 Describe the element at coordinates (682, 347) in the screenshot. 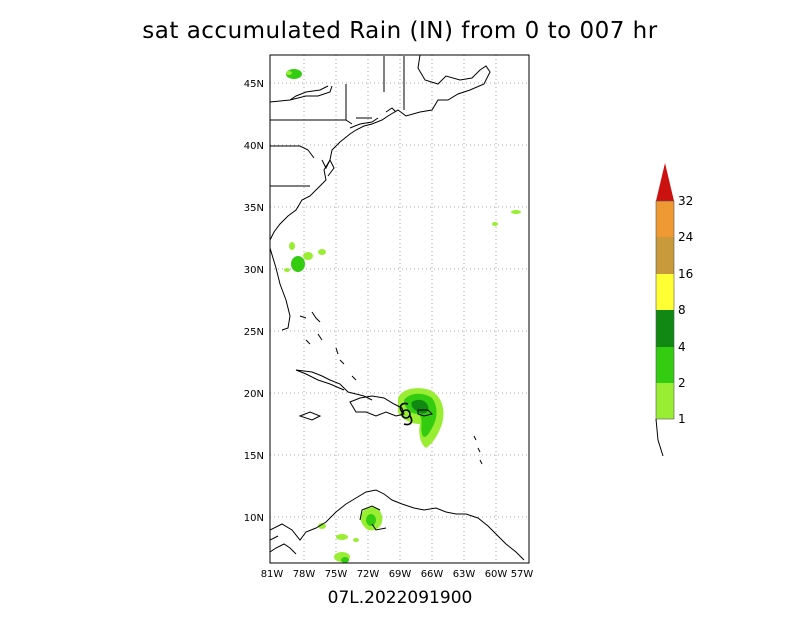

I see `colorbar-label: 4` at that location.